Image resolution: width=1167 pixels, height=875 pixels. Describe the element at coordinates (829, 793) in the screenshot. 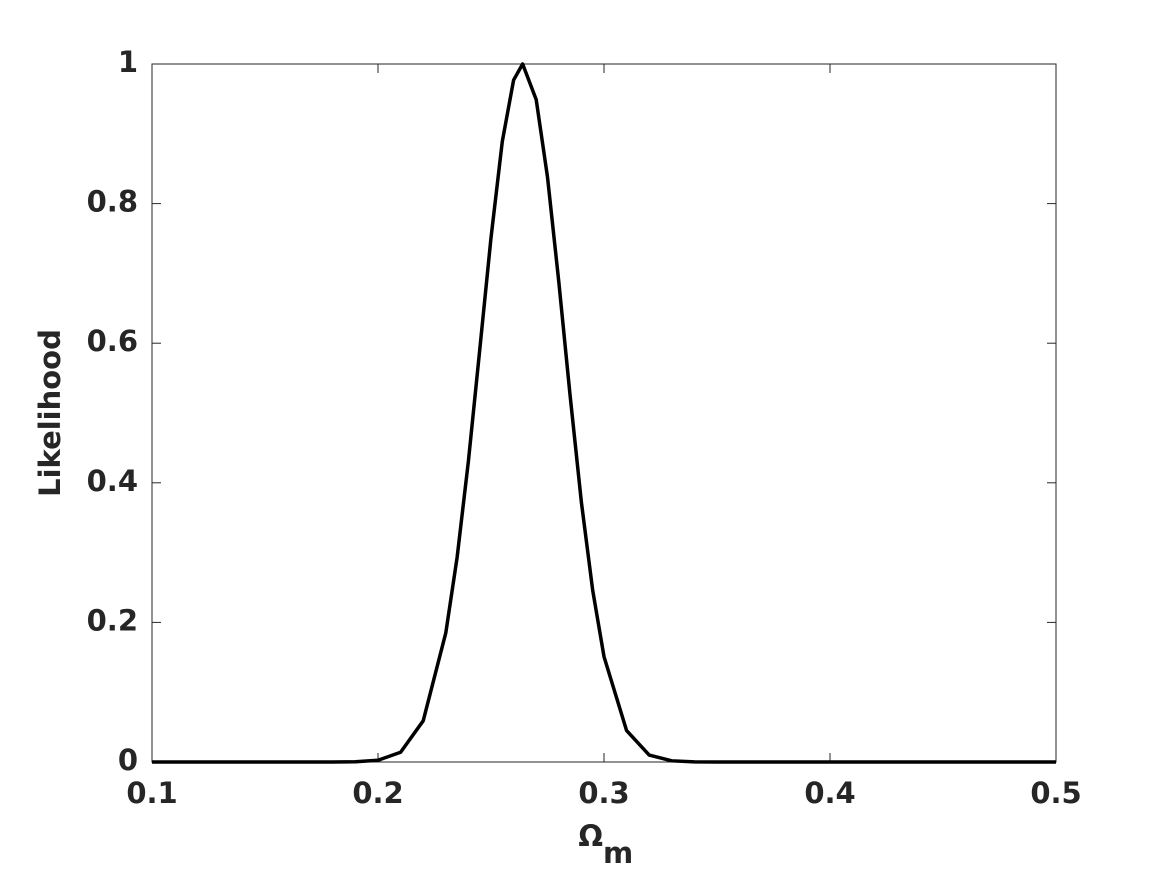

I see `x-tick-label: 0.4` at that location.